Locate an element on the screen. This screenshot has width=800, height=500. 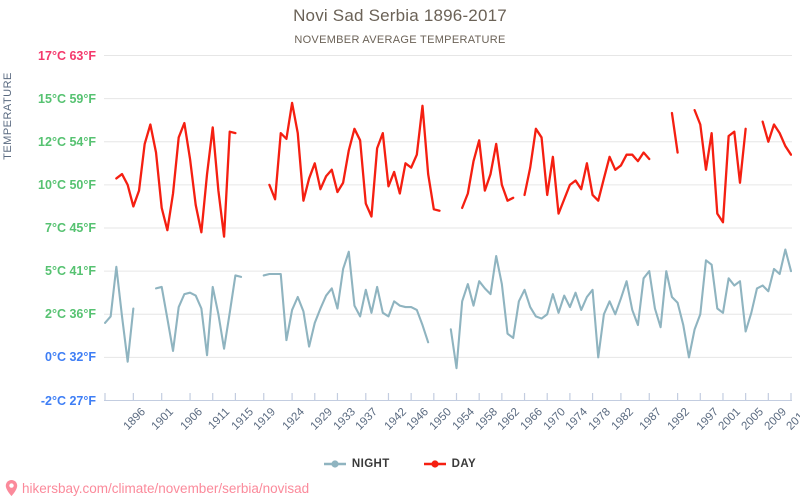
chart-legend: NIGHT DAY is located at coordinates (400, 464).